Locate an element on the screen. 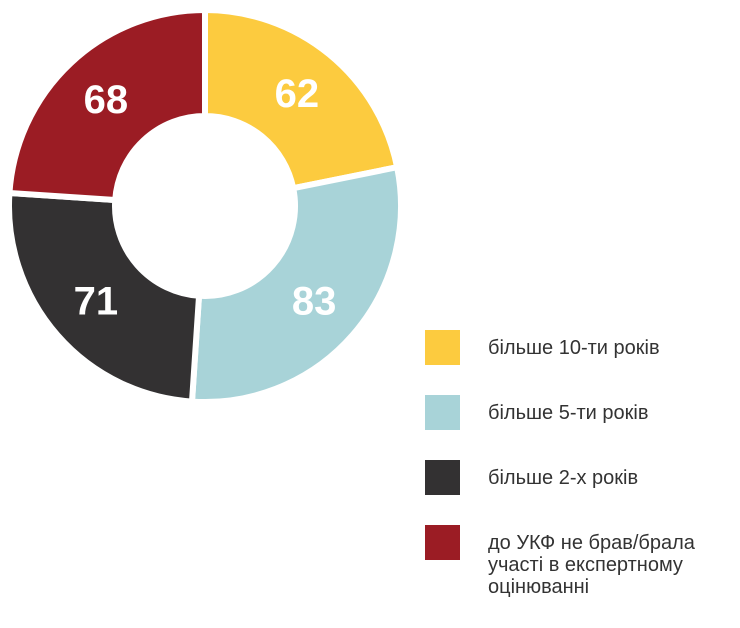 The width and height of the screenshot is (740, 628). legend-item: більше 5-ти років is located at coordinates (576, 412).